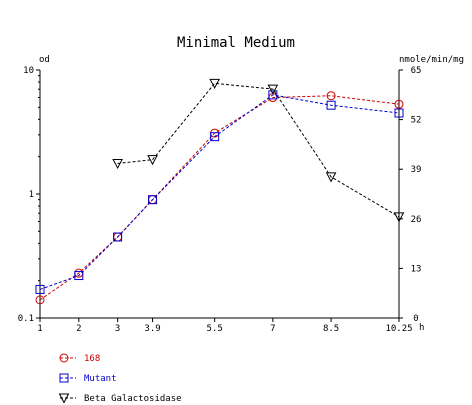 The height and width of the screenshot is (405, 472). What do you see at coordinates (416, 170) in the screenshot?
I see `y-right-tick-label: 39` at bounding box center [416, 170].